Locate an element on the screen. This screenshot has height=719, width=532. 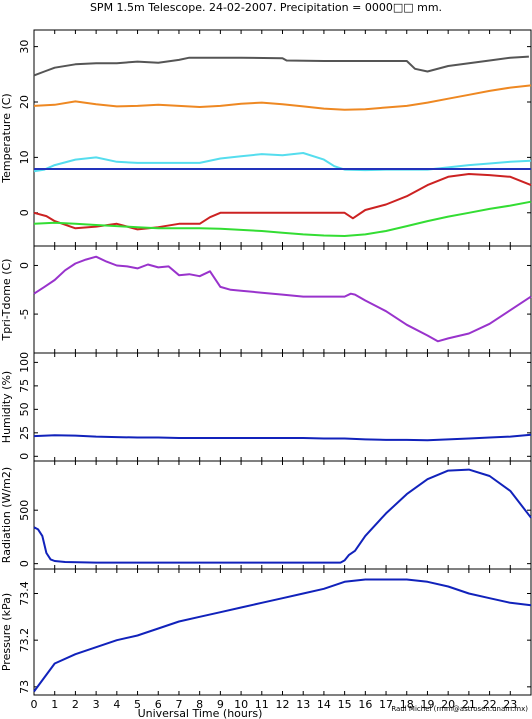
x-tick-label: 6 is located at coordinates (158, 704).